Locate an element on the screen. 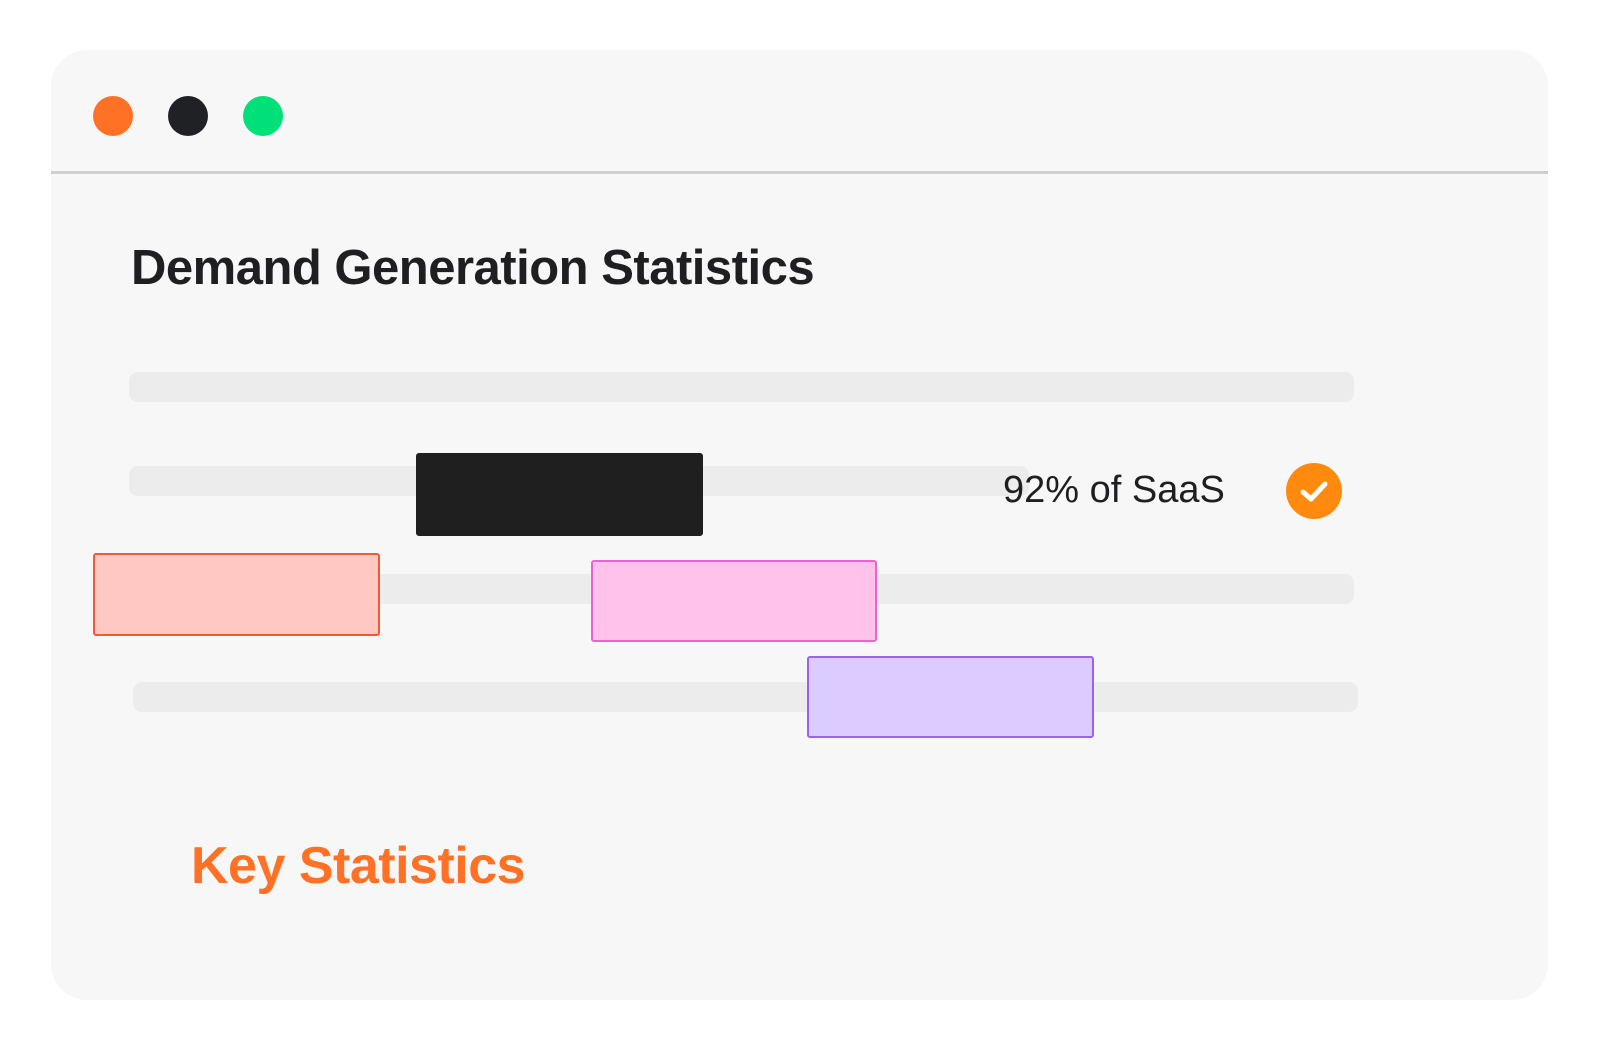  stat-text: 92% of SaaS is located at coordinates (1114, 490).